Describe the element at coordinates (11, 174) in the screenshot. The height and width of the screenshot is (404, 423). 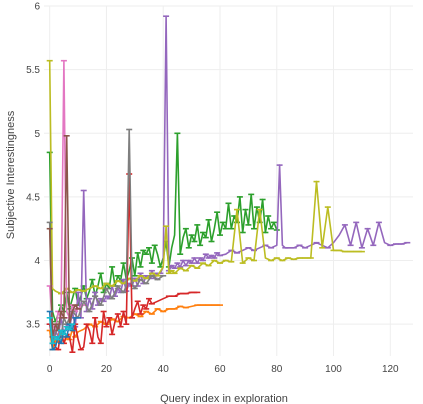
I see `y-axis-title: Subjective Interestingness` at that location.